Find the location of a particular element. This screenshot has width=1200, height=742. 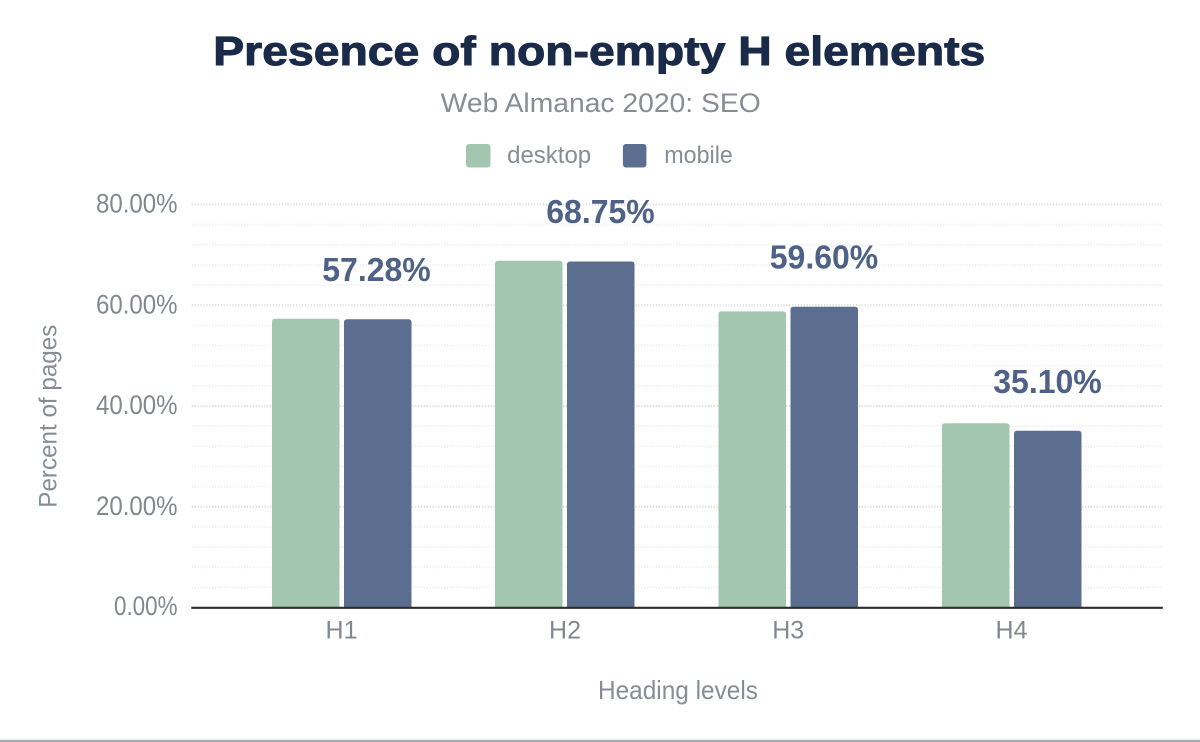

svg-text: 20.00% is located at coordinates (137, 506).